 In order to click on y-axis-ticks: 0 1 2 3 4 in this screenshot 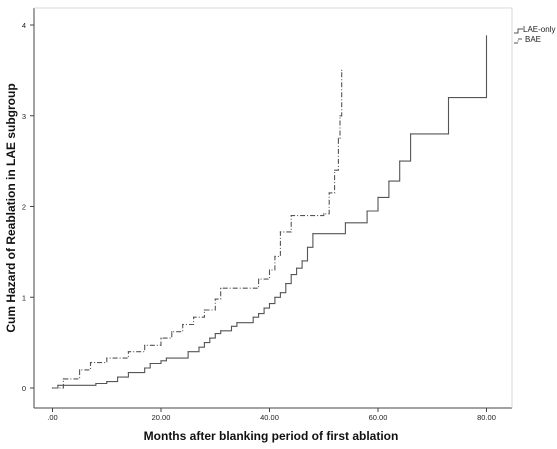, I will do `click(28, 207)`.